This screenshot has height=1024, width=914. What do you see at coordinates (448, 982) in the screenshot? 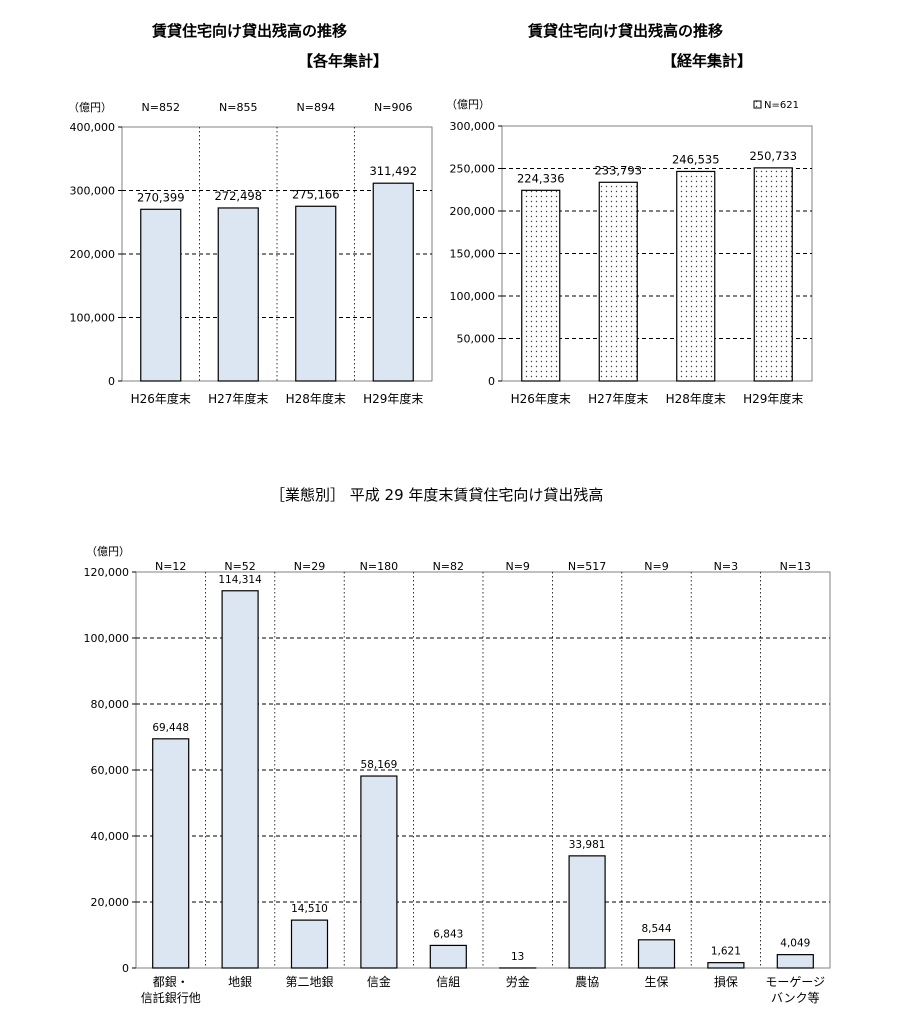
I see `chart3-category-label: 信組` at bounding box center [448, 982].